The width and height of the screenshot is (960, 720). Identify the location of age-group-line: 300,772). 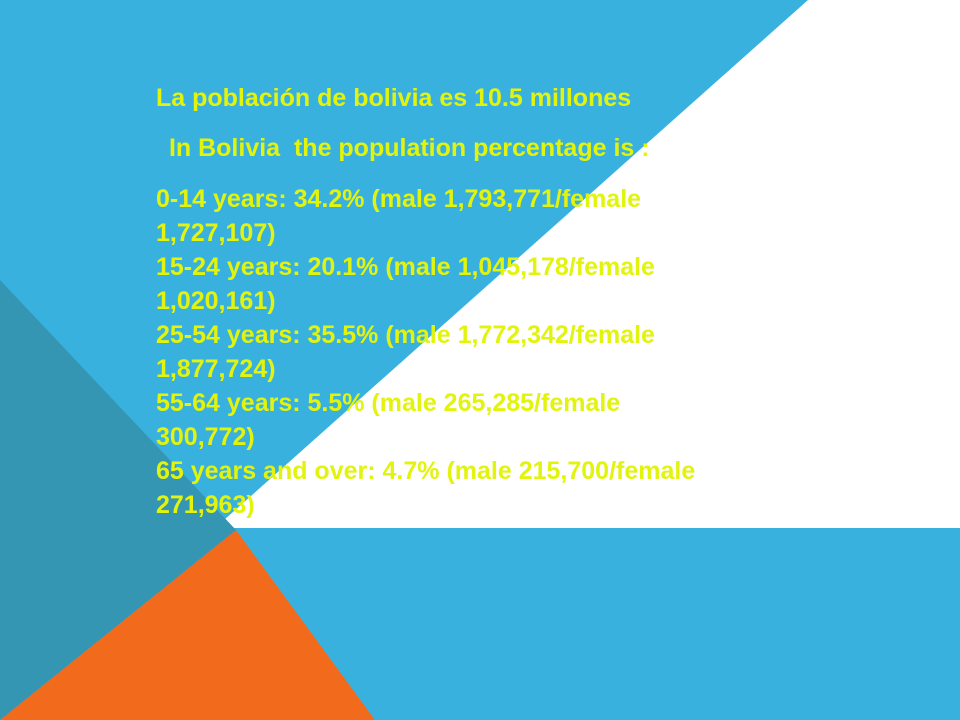
(205, 437).